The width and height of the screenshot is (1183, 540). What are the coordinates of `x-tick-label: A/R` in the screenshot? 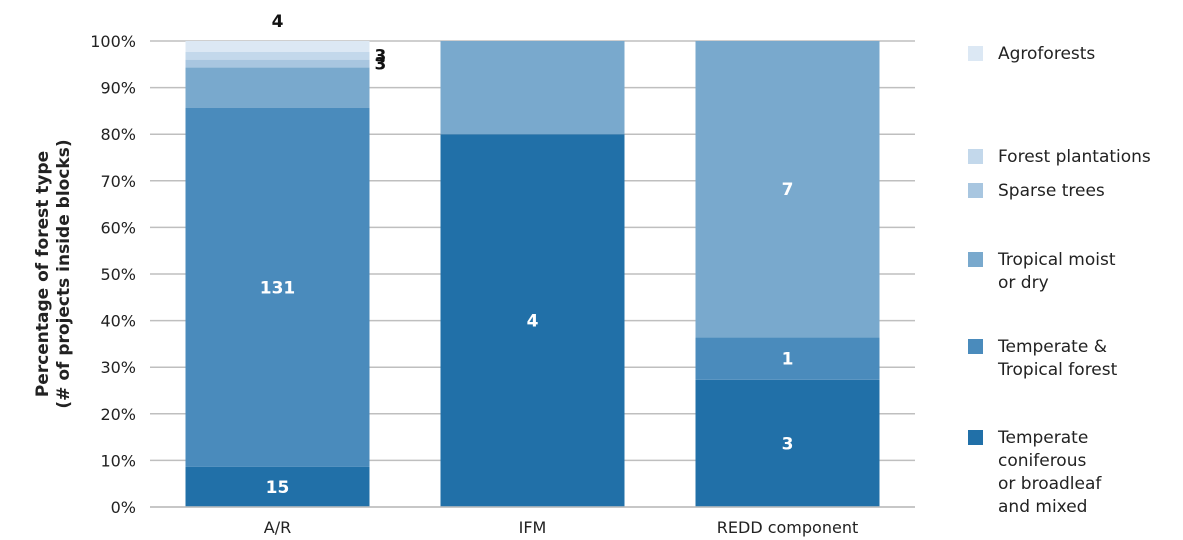 It's located at (277, 527).